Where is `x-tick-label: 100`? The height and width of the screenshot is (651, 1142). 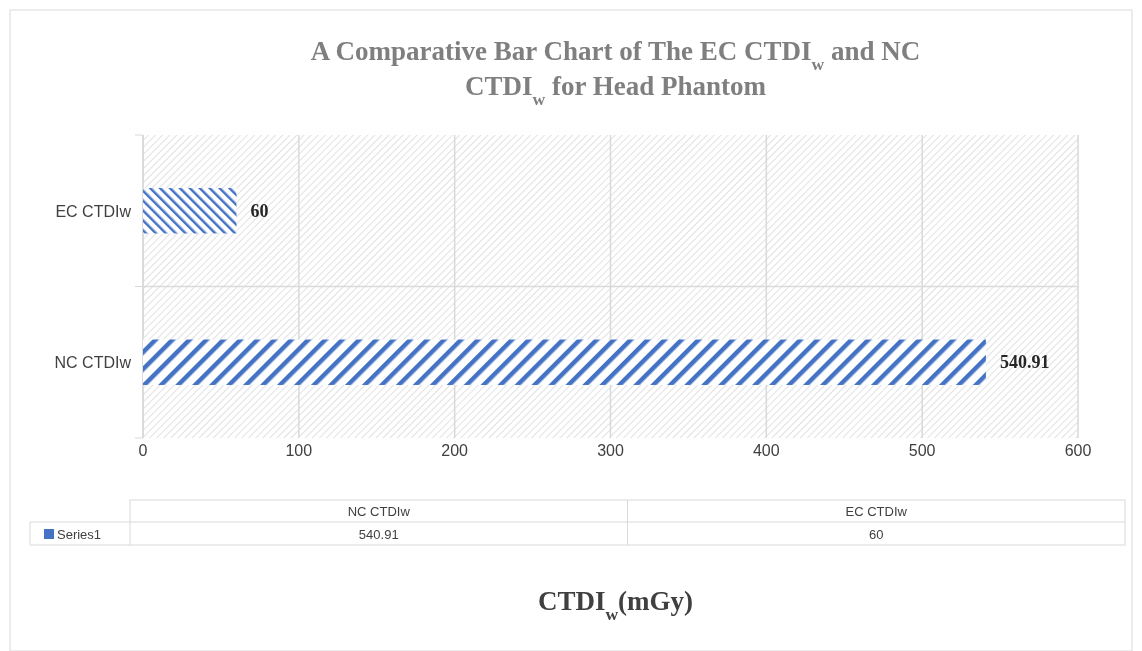
x-tick-label: 100 is located at coordinates (299, 450).